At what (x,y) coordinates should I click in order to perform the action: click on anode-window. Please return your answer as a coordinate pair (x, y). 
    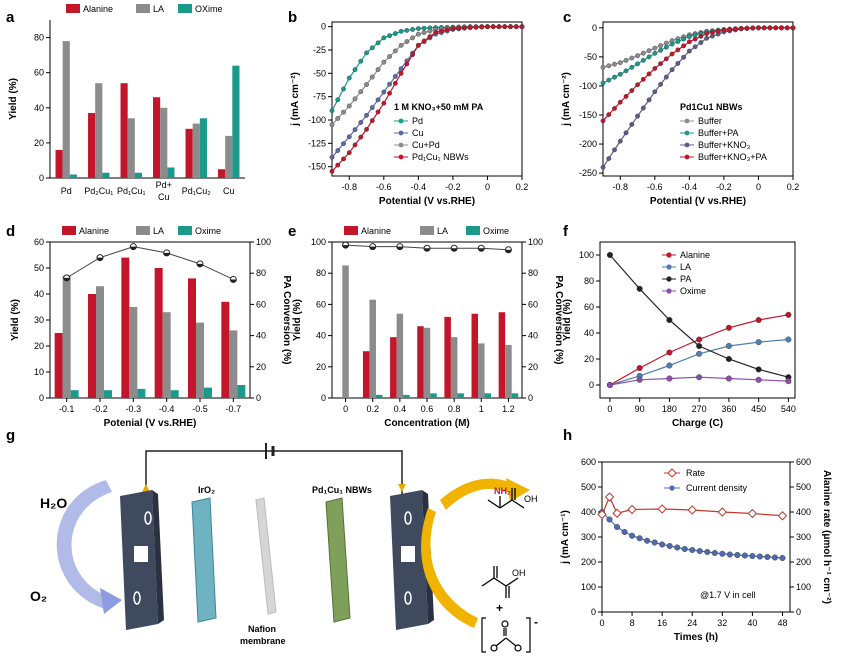
    Looking at the image, I should click on (141, 554).